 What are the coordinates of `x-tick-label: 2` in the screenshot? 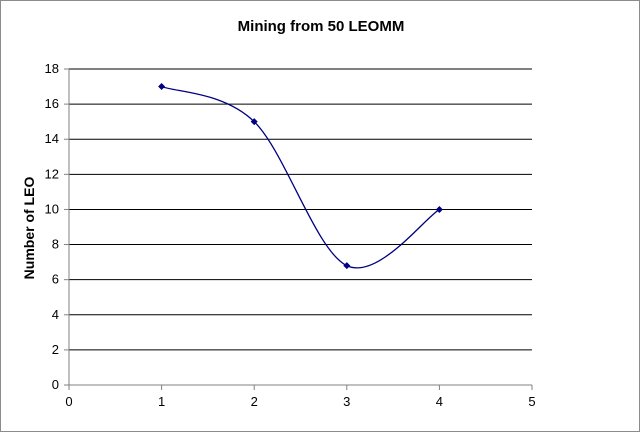 It's located at (254, 401).